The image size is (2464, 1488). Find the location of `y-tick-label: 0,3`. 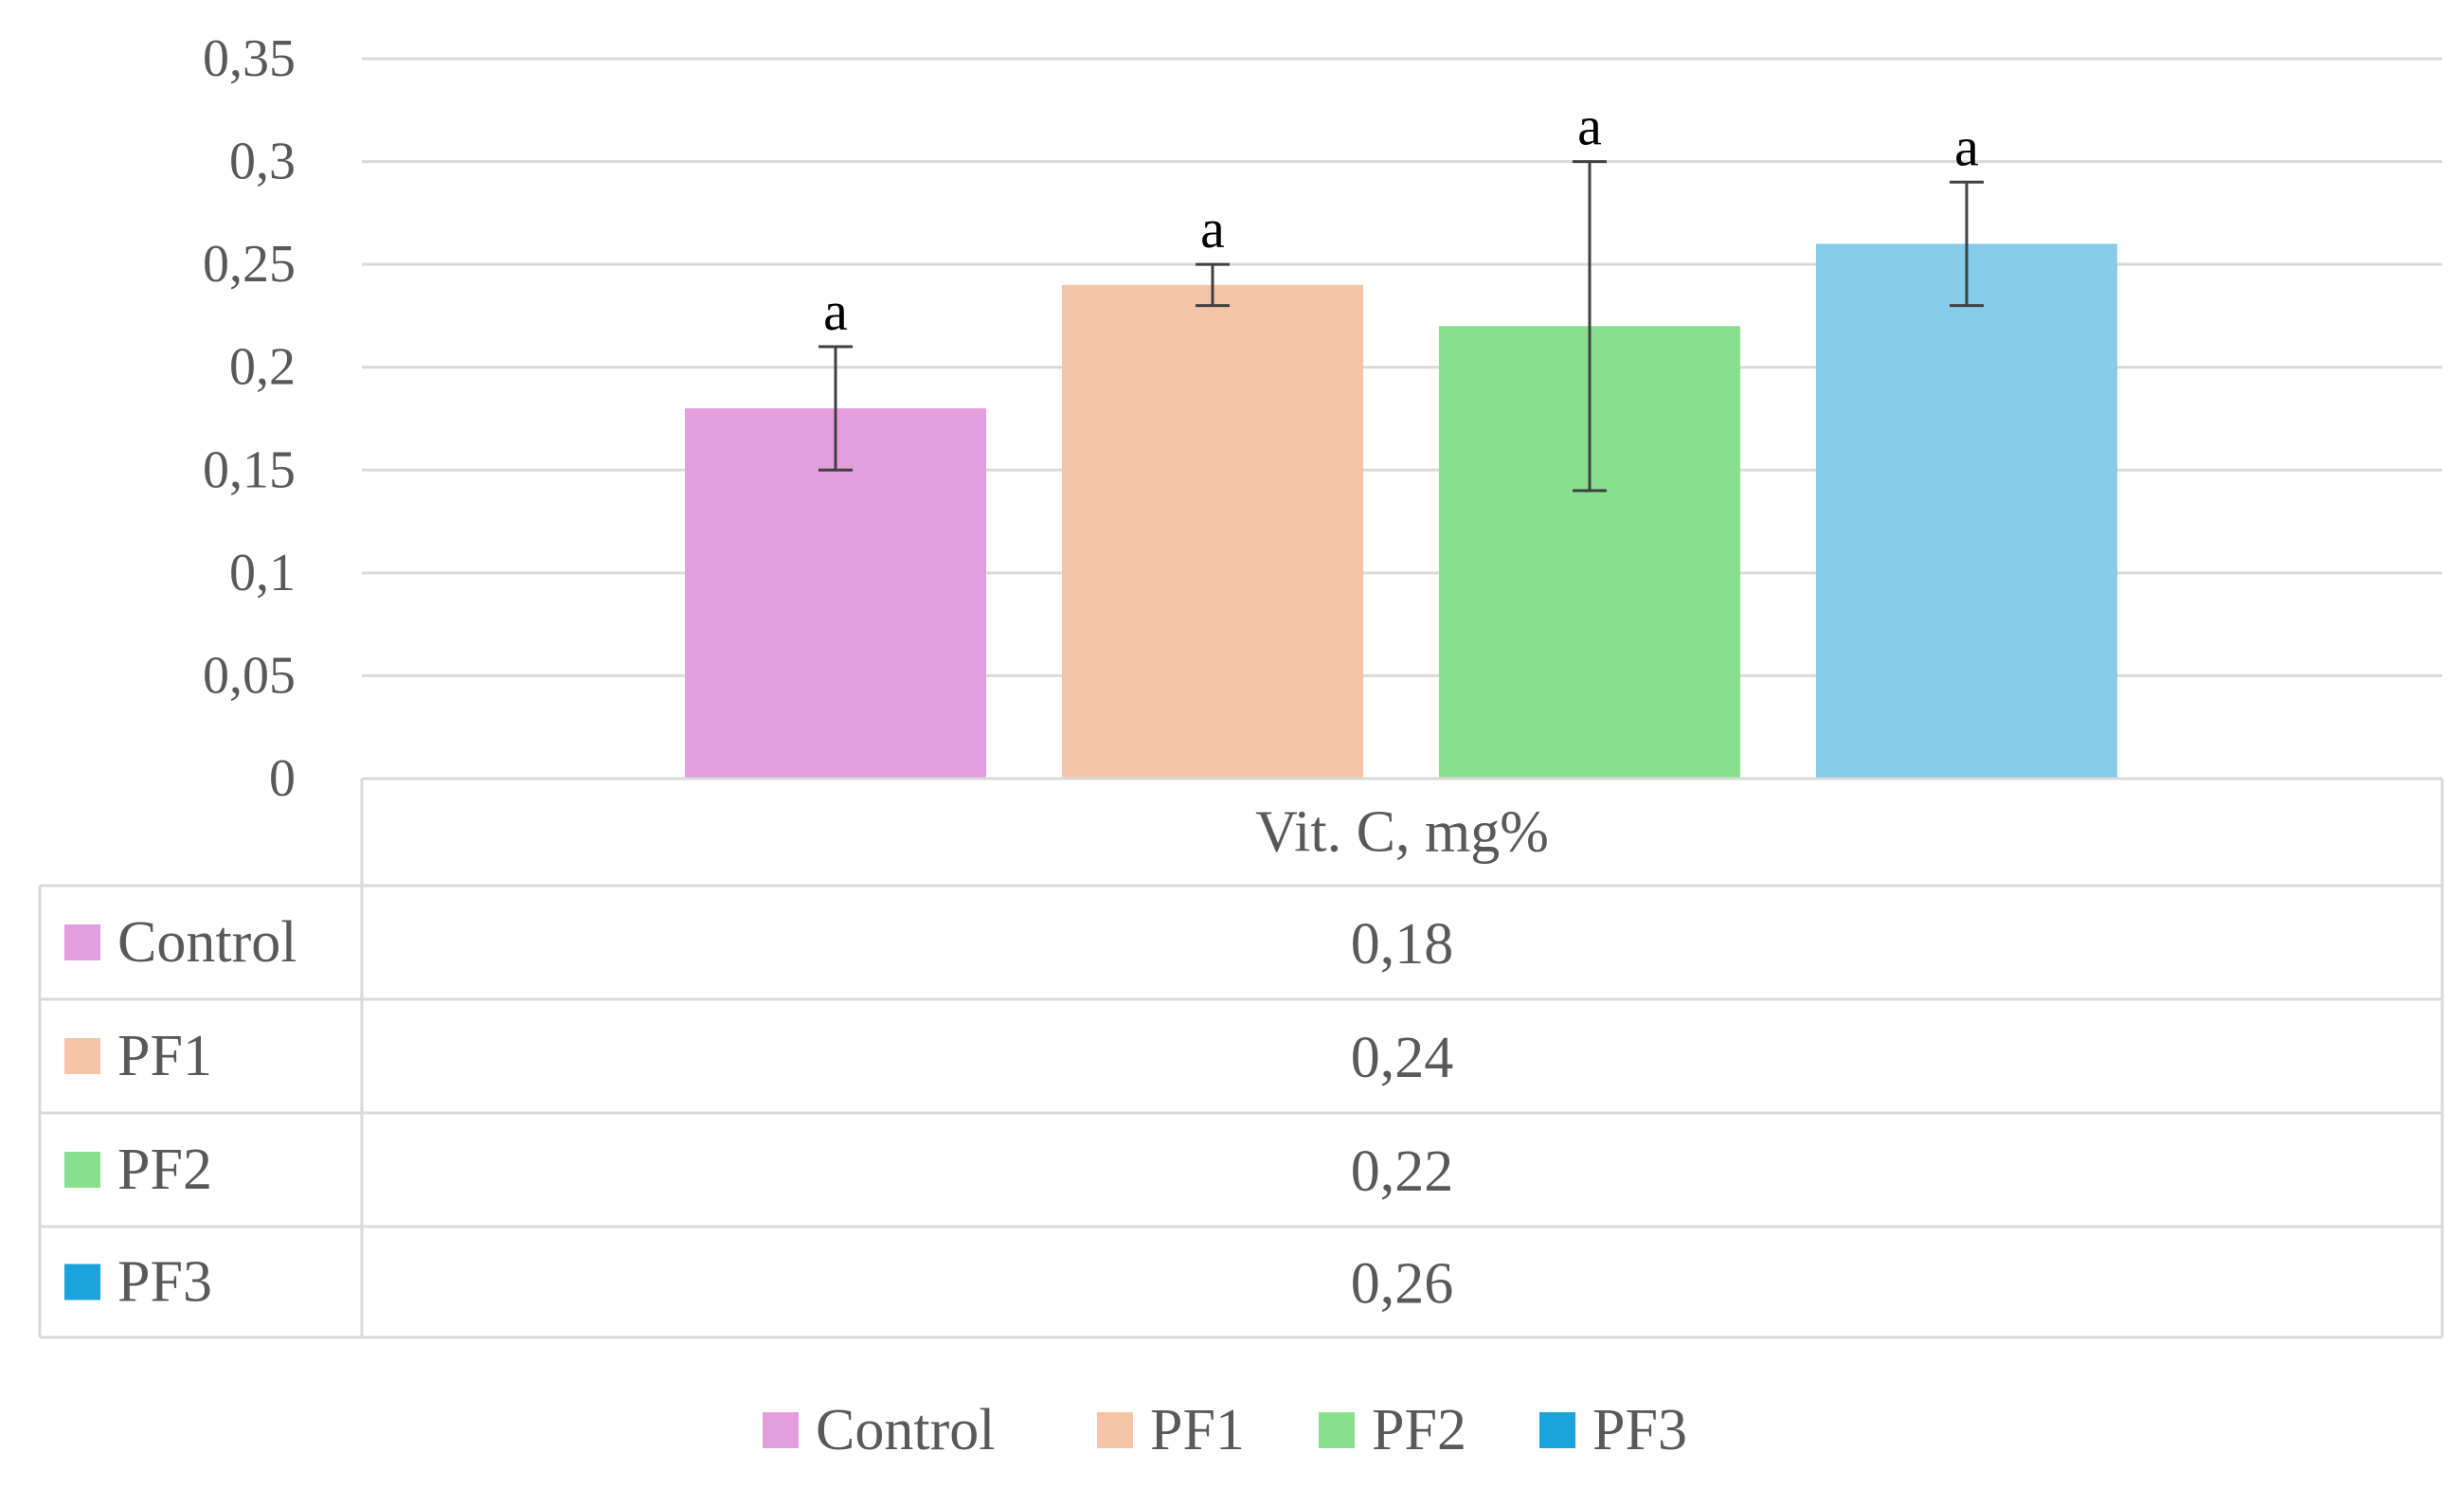

y-tick-label: 0,3 is located at coordinates (262, 162).